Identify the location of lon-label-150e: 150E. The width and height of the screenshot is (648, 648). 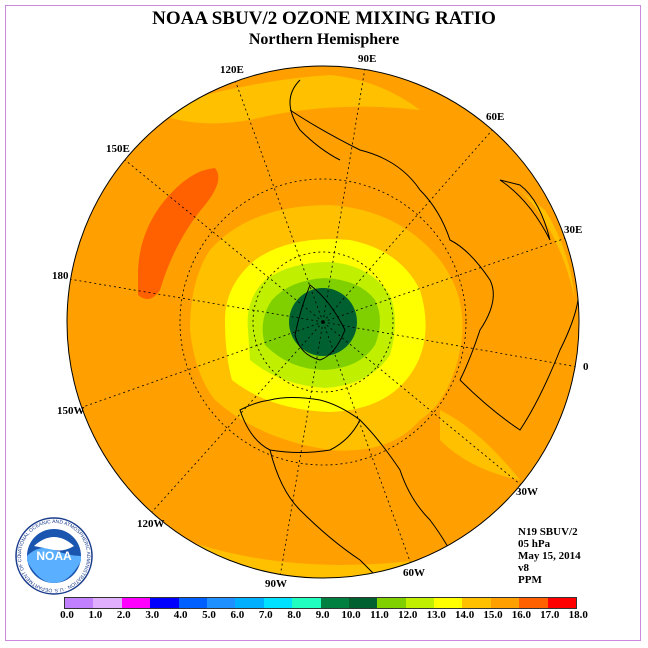
(118, 149).